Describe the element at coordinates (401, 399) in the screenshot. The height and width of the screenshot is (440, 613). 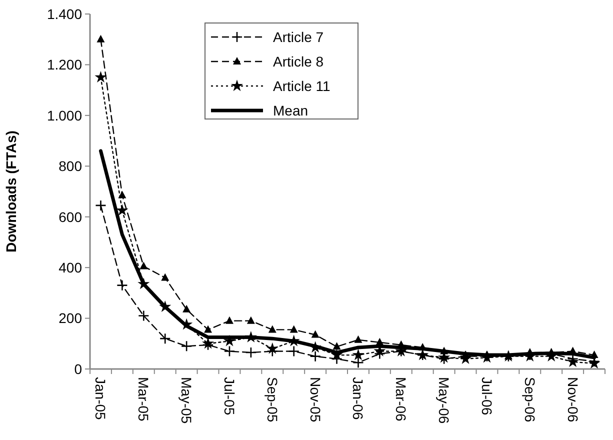
I see `x-tick-label: Mar-06` at that location.